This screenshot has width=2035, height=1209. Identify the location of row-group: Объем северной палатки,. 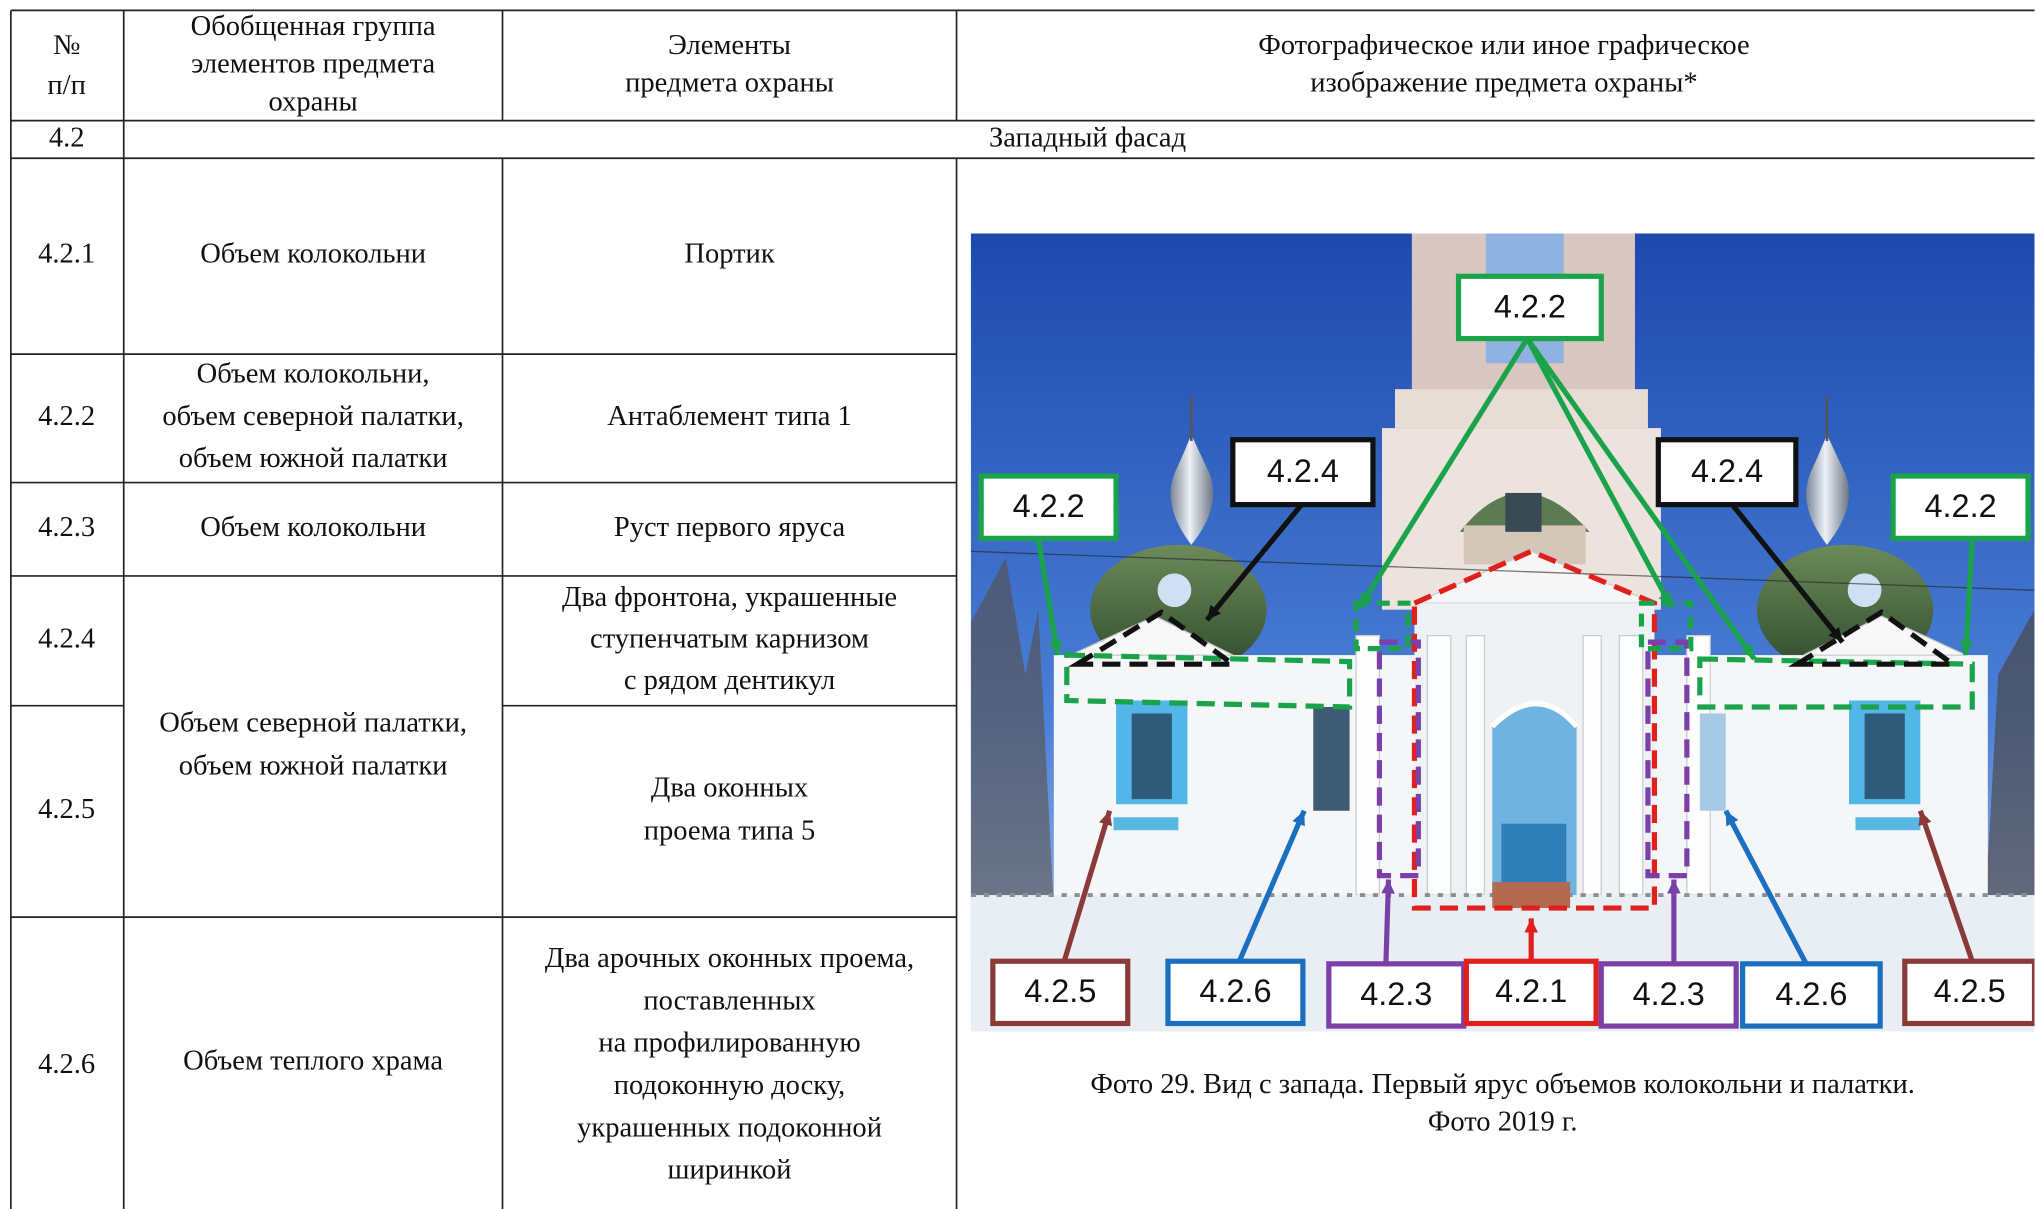
(313, 723).